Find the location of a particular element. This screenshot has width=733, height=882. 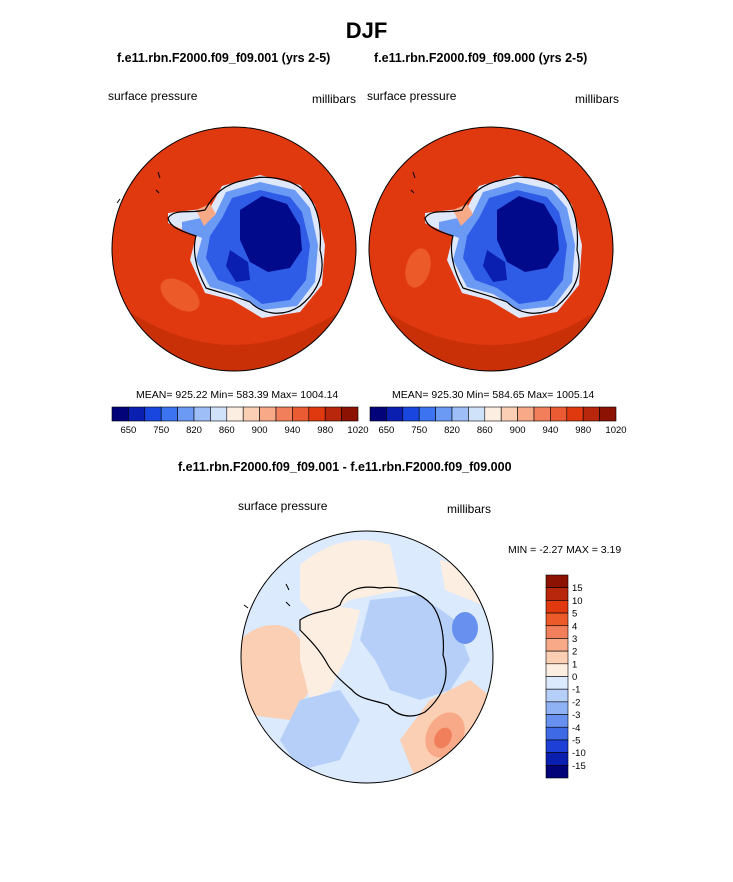

colorbar-tick-label: -1 is located at coordinates (576, 690).